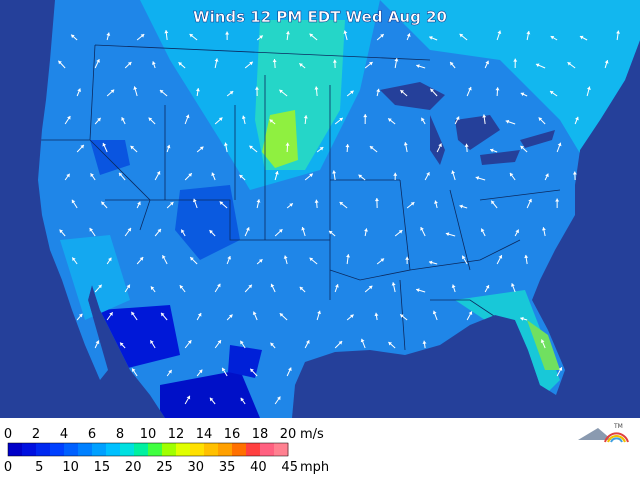 The width and height of the screenshot is (640, 480). I want to click on ms-tick-label: 14, so click(204, 434).